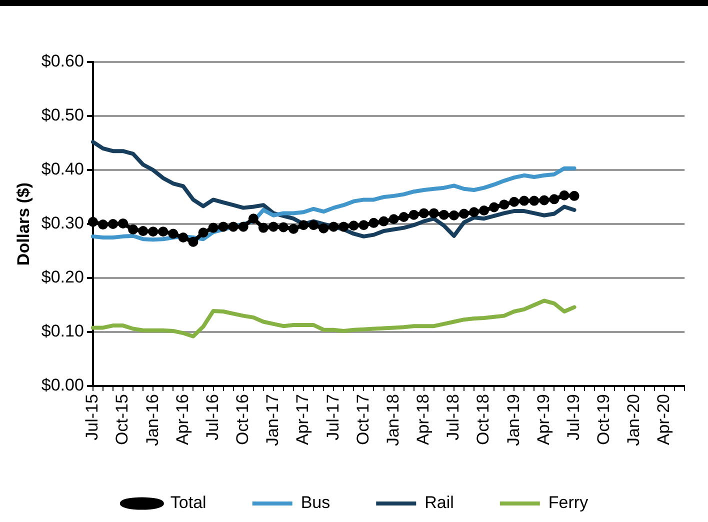 Image resolution: width=708 pixels, height=522 pixels. Describe the element at coordinates (188, 502) in the screenshot. I see `legend-label: Total` at that location.